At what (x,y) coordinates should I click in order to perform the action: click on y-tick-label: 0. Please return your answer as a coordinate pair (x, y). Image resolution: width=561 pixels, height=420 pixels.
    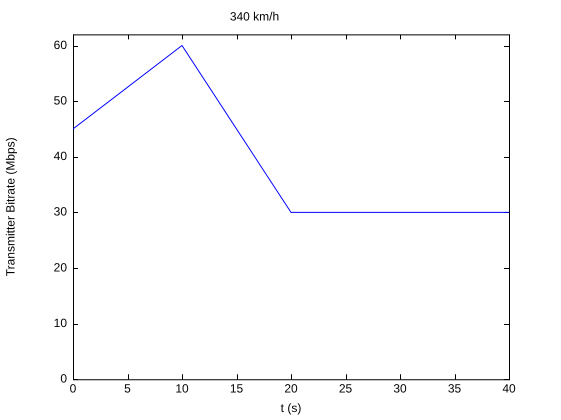
    Looking at the image, I should click on (64, 379).